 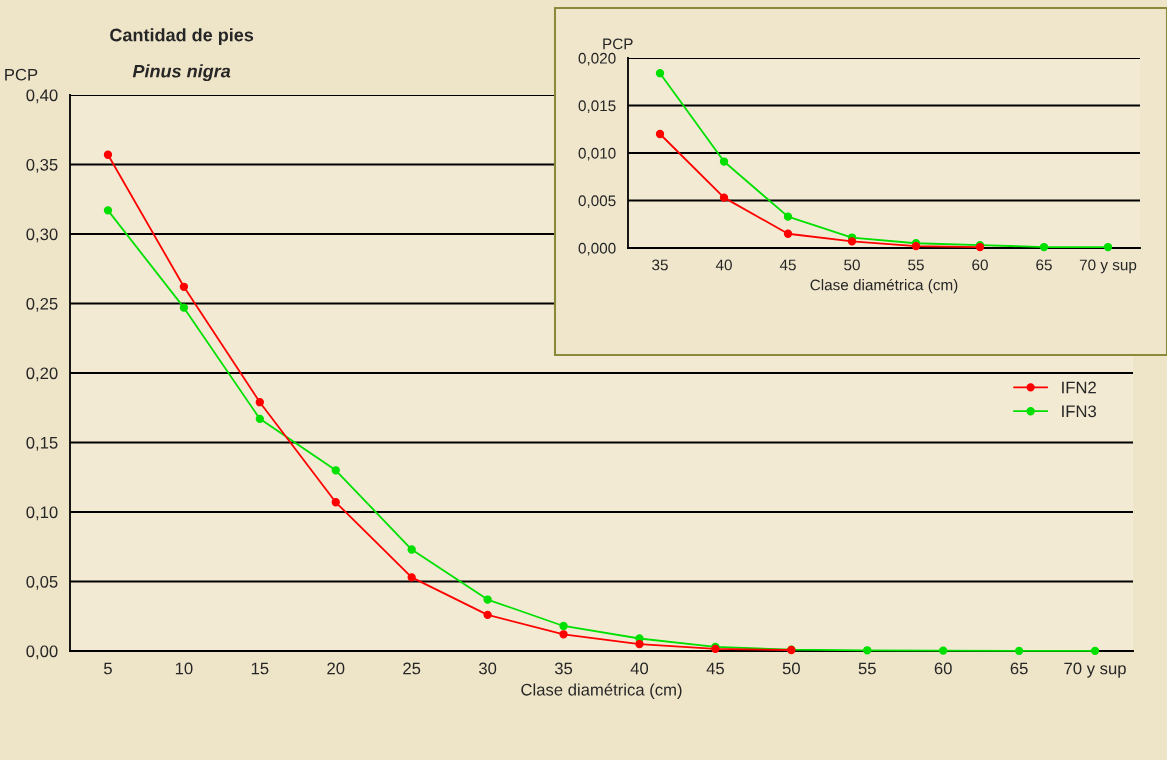 What do you see at coordinates (336, 668) in the screenshot?
I see `x-tick-label: 20` at bounding box center [336, 668].